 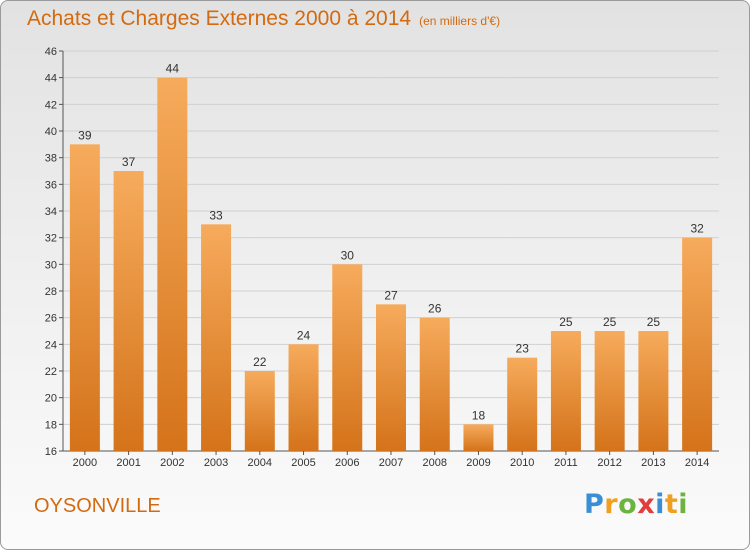 I want to click on logo-letter: t, so click(x=671, y=504).